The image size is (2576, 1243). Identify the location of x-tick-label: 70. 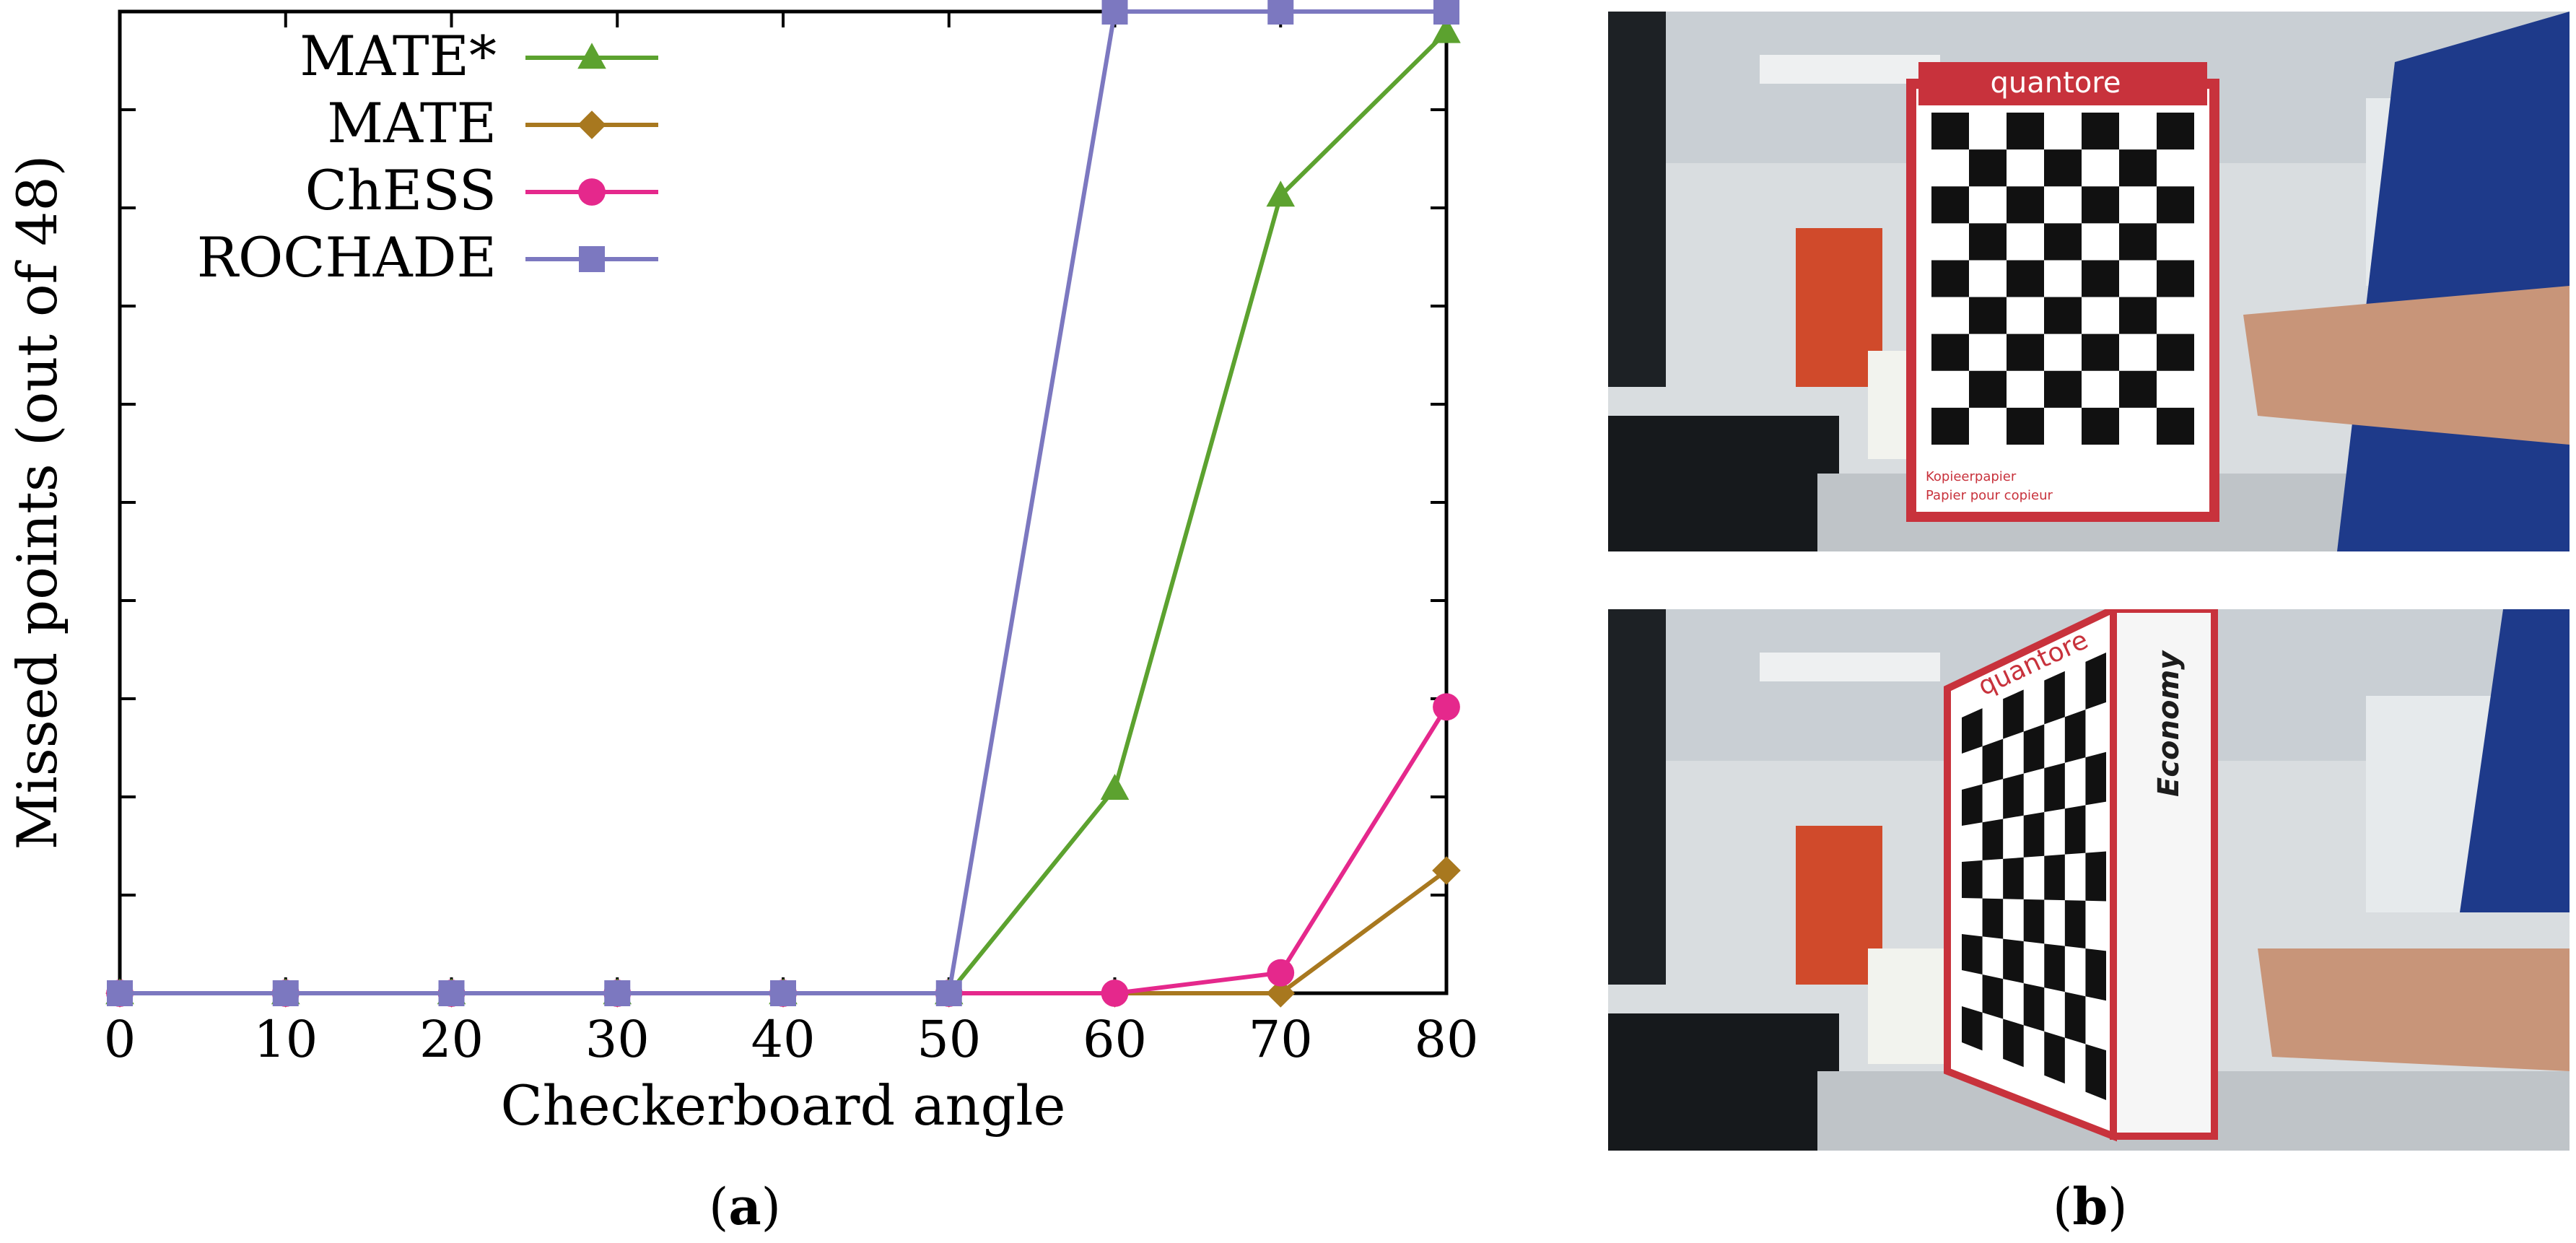
(1281, 1039).